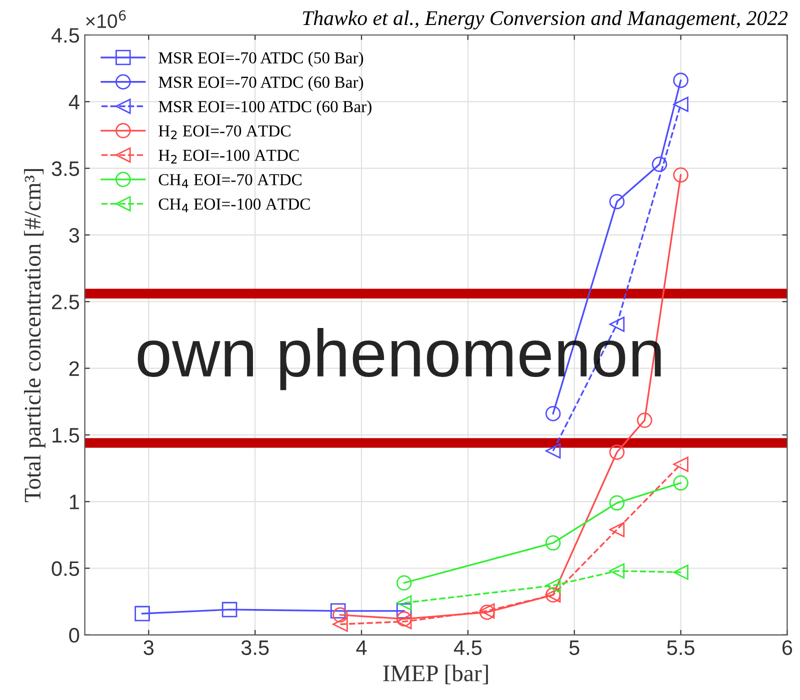 This screenshot has width=800, height=700. What do you see at coordinates (787, 648) in the screenshot?
I see `x-tick-label: 6` at bounding box center [787, 648].